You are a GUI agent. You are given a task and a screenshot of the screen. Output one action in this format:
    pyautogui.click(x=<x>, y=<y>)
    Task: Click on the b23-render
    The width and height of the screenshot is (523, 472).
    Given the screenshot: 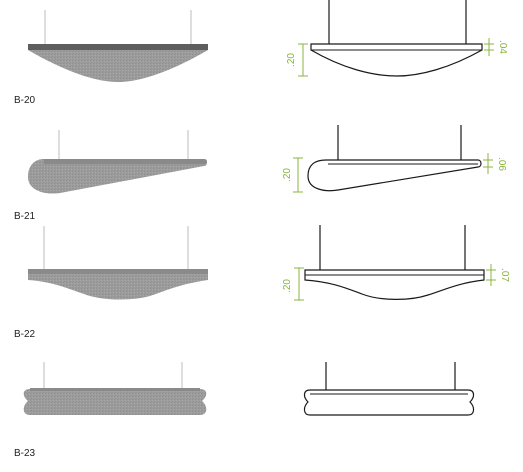 What is the action you would take?
    pyautogui.click(x=115, y=388)
    